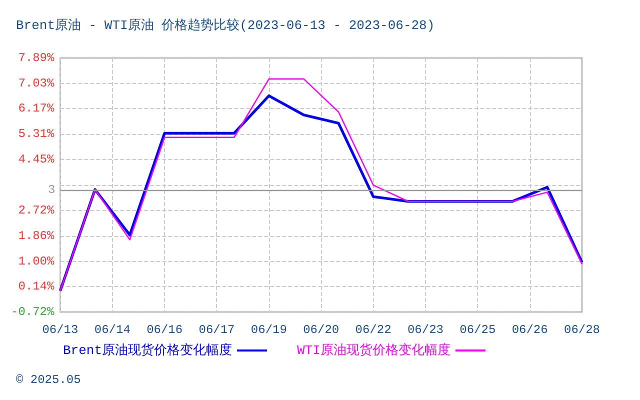 This screenshot has width=640, height=400. What do you see at coordinates (36, 159) in the screenshot?
I see `y-tick-label: 4.45%` at bounding box center [36, 159].